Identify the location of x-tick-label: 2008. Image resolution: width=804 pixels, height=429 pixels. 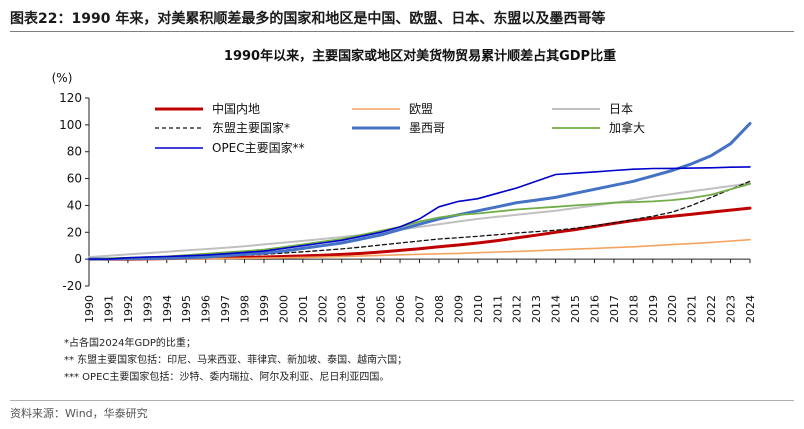
(439, 309).